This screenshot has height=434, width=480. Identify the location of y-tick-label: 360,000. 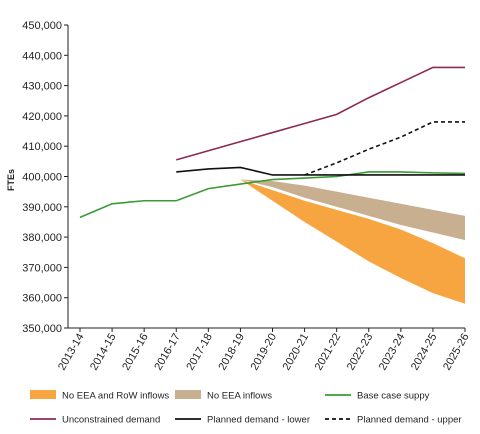
(42, 299).